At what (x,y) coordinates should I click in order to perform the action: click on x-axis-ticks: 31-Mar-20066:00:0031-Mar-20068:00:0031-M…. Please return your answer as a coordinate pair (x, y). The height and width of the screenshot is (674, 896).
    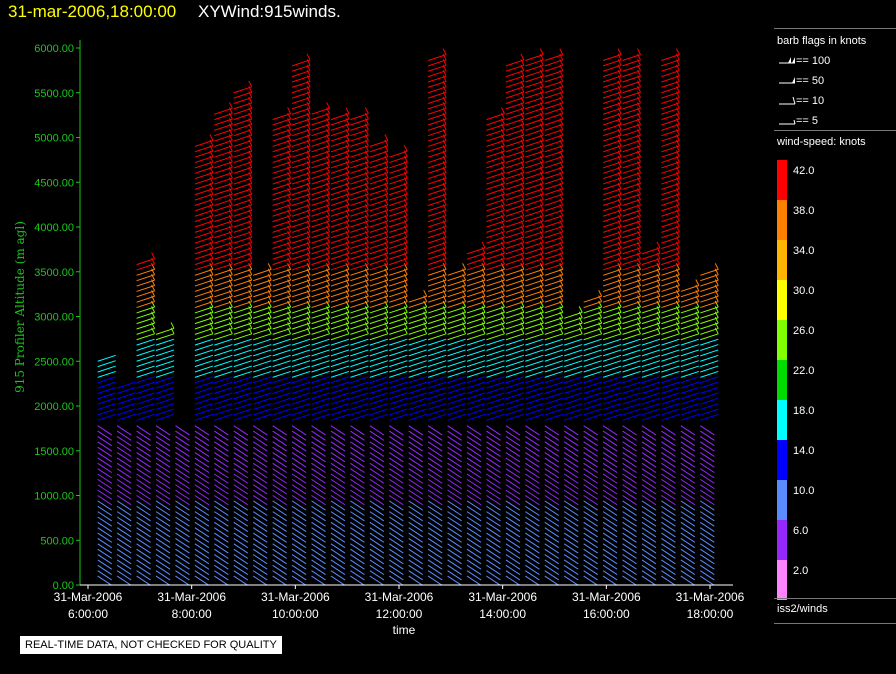
    Looking at the image, I should click on (399, 603).